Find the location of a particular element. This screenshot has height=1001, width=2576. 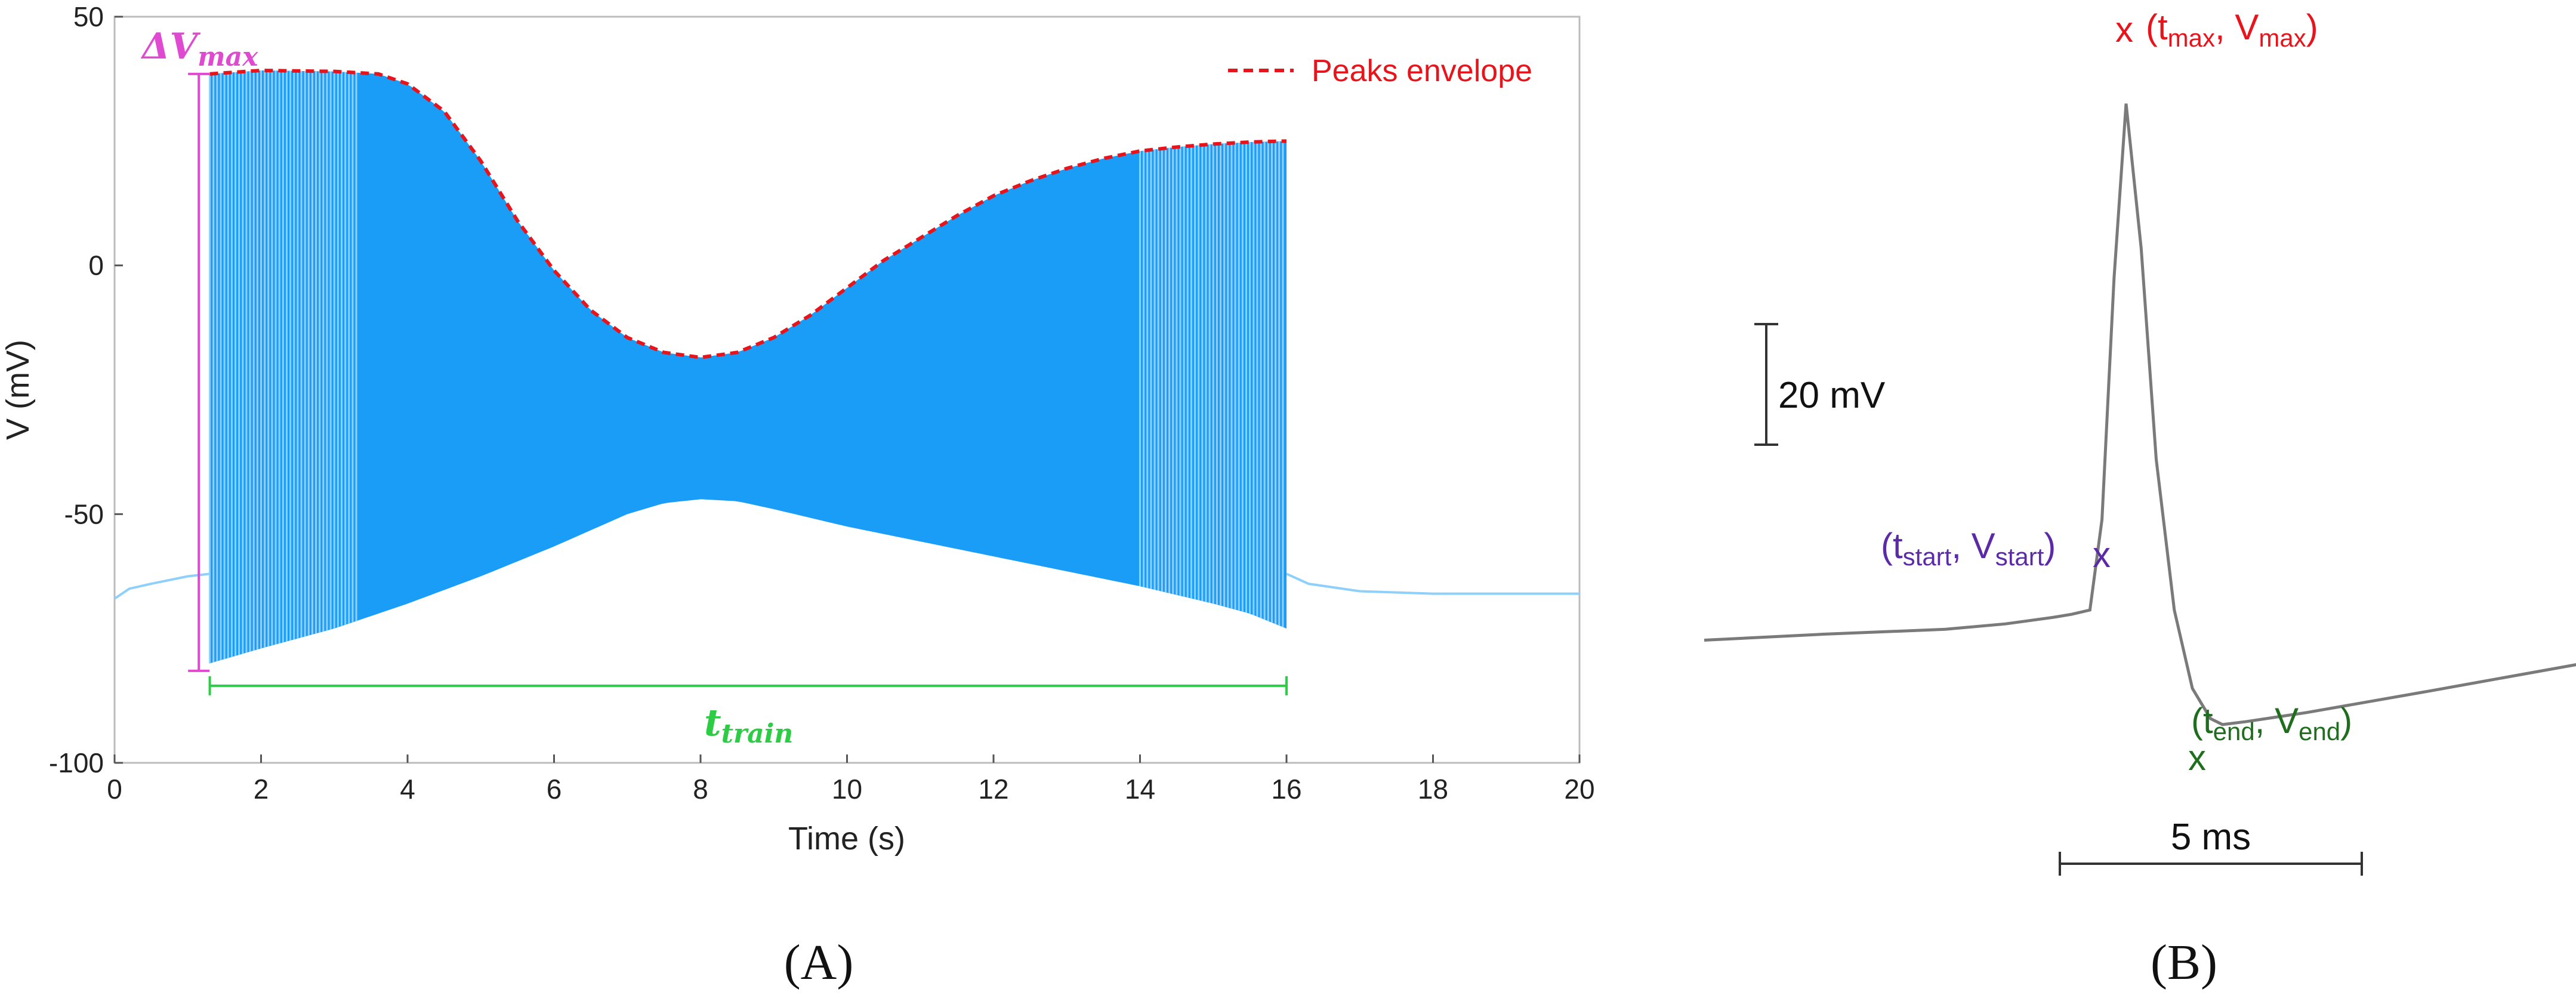

panel-label-a: (A) is located at coordinates (819, 962).